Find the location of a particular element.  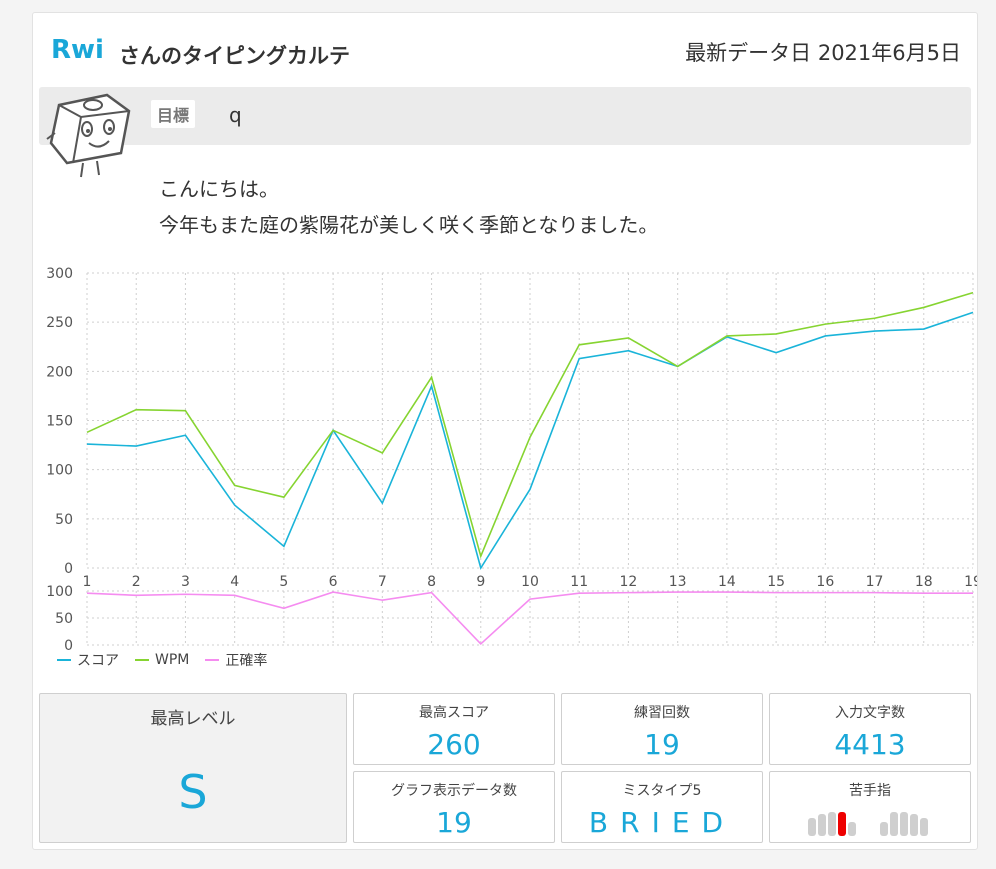

main-y-tick-label: 50 is located at coordinates (64, 520).